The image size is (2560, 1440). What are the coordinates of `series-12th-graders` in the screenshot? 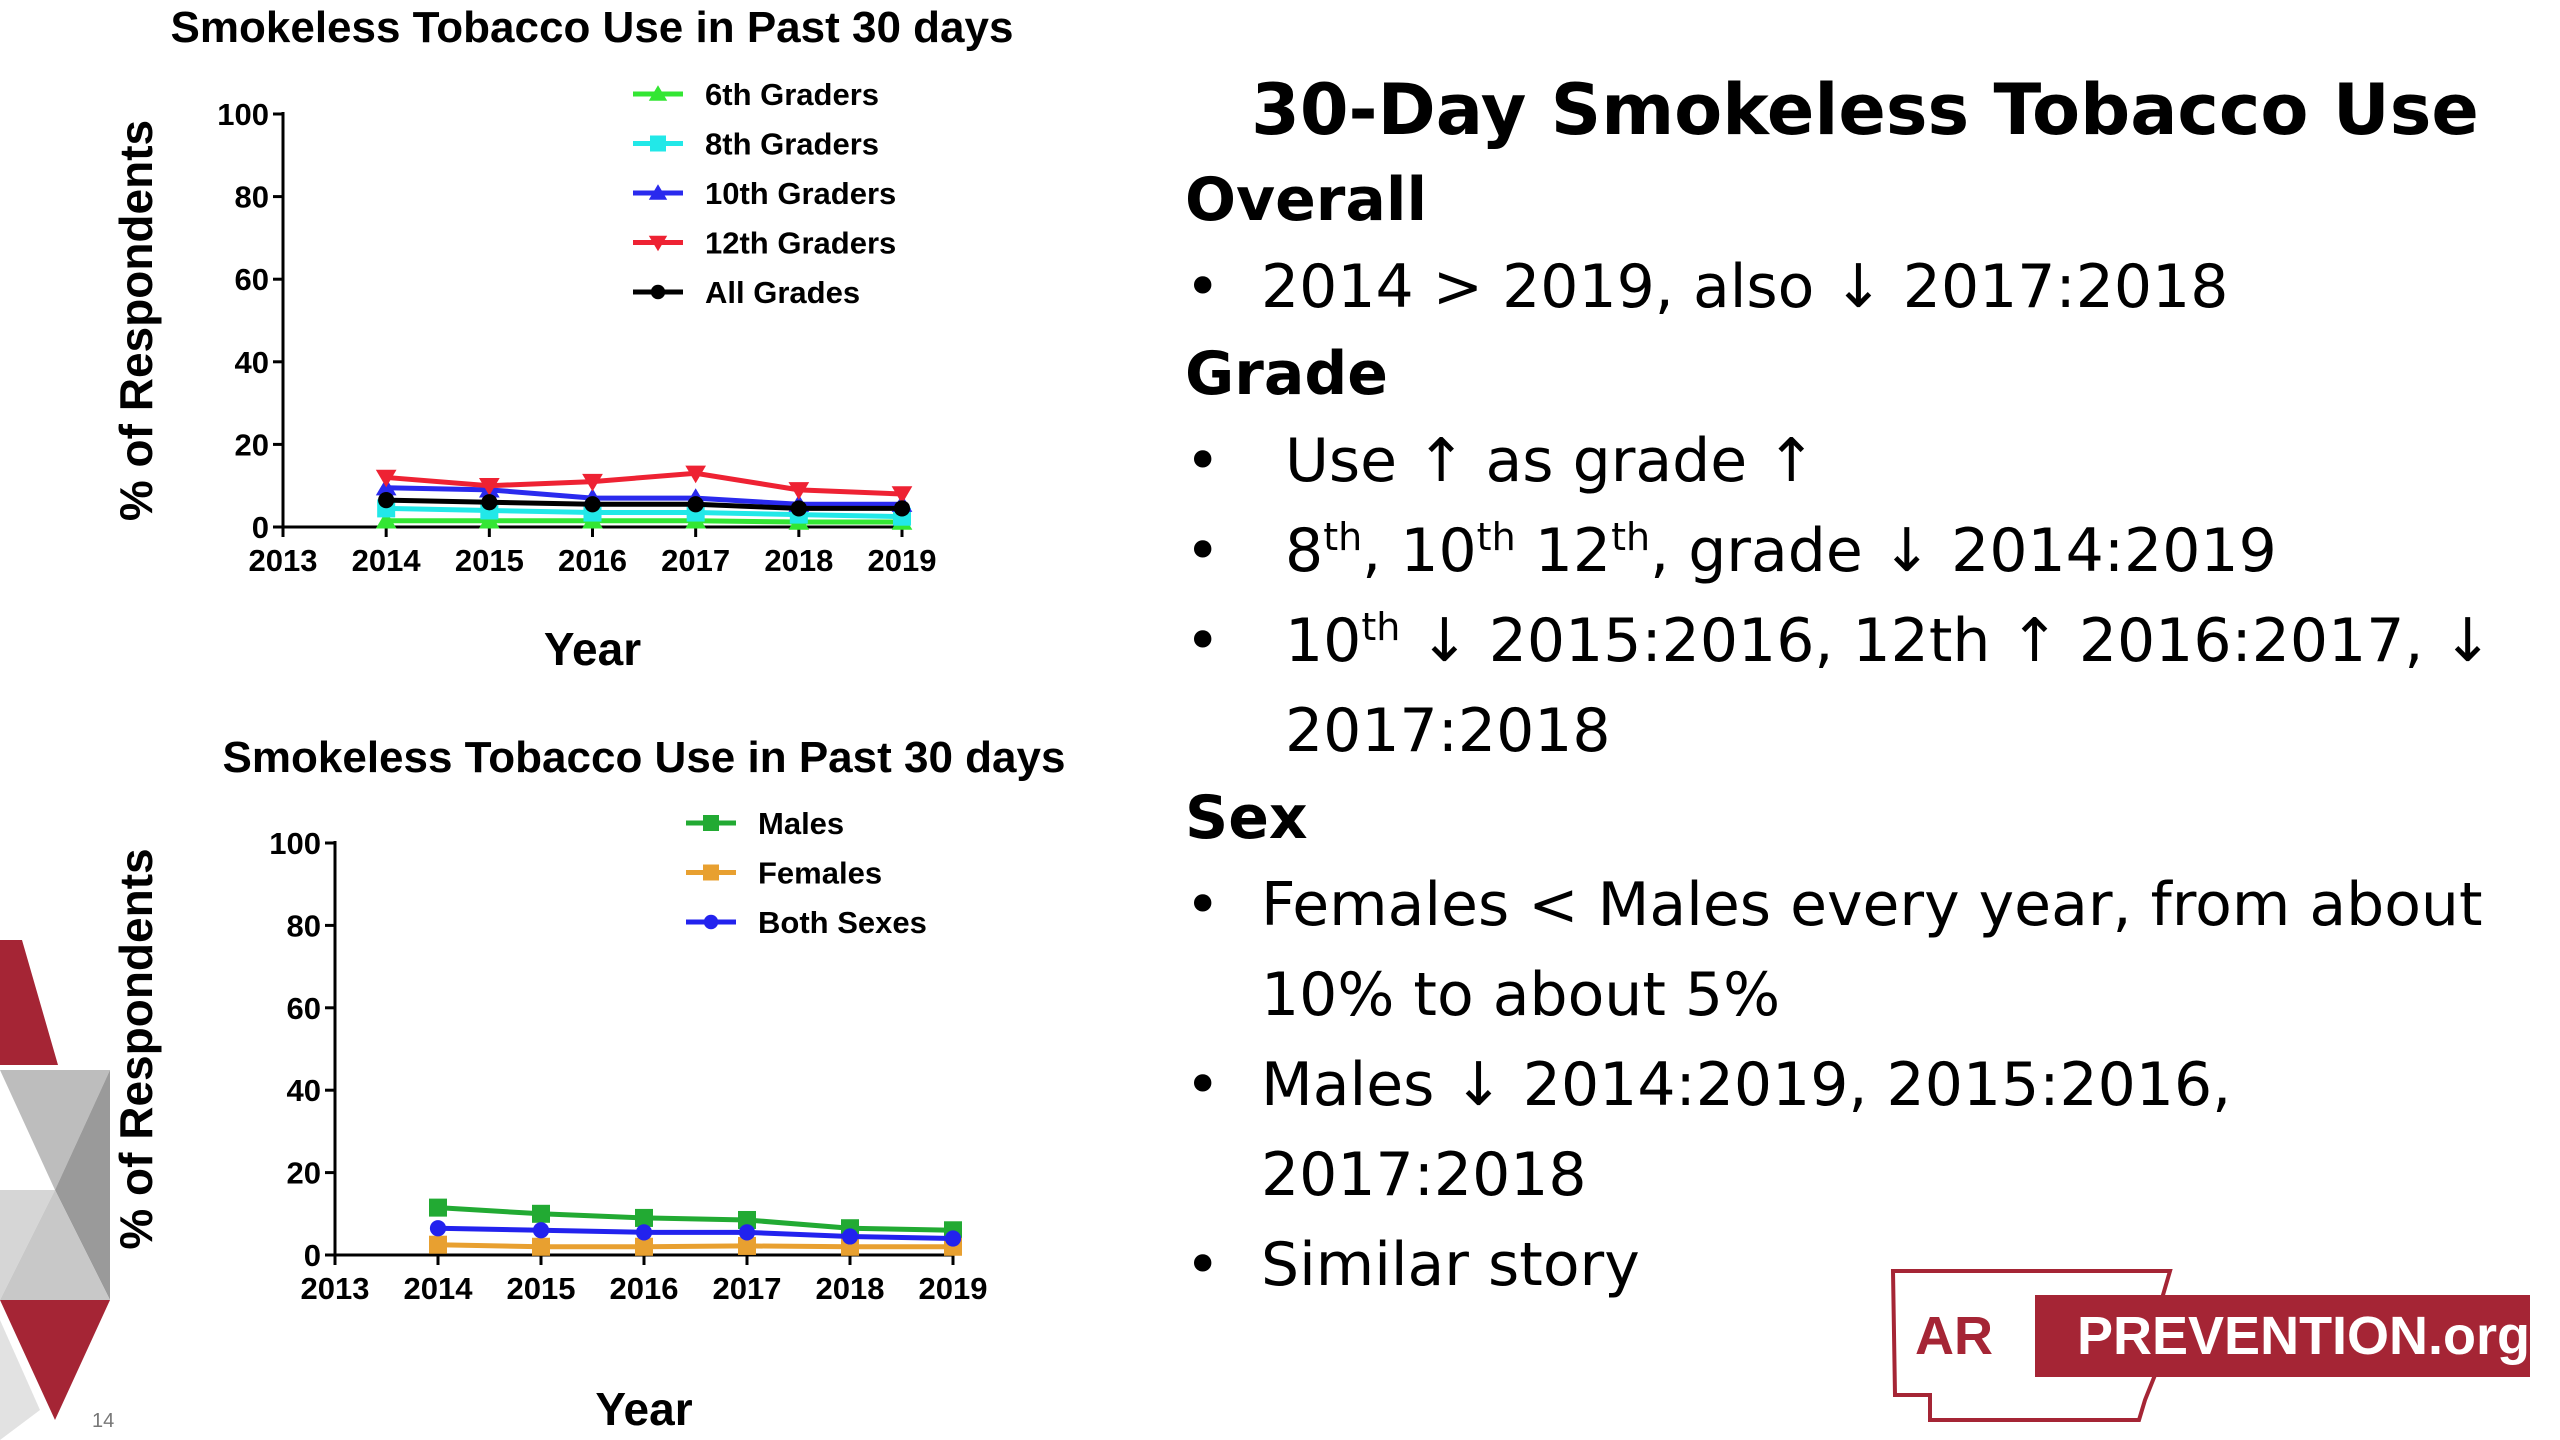 It's located at (644, 484).